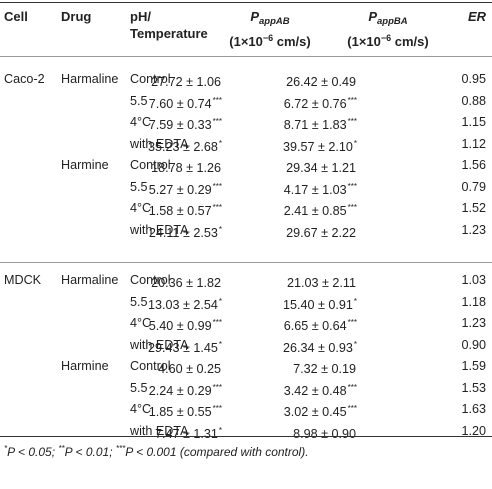 The width and height of the screenshot is (492, 489). What do you see at coordinates (315, 103) in the screenshot?
I see `papp-ba-number: 6.72 ± 0.76` at bounding box center [315, 103].